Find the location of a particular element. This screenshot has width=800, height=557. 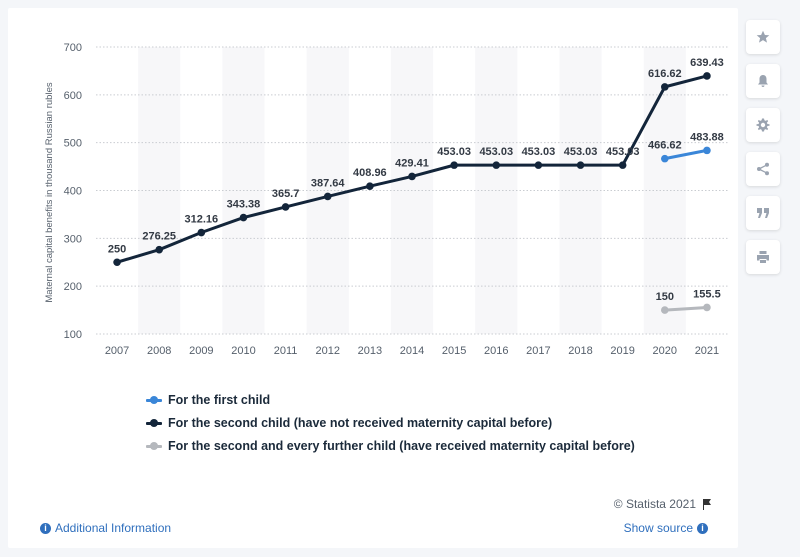

data-label: 312.16 is located at coordinates (202, 220).